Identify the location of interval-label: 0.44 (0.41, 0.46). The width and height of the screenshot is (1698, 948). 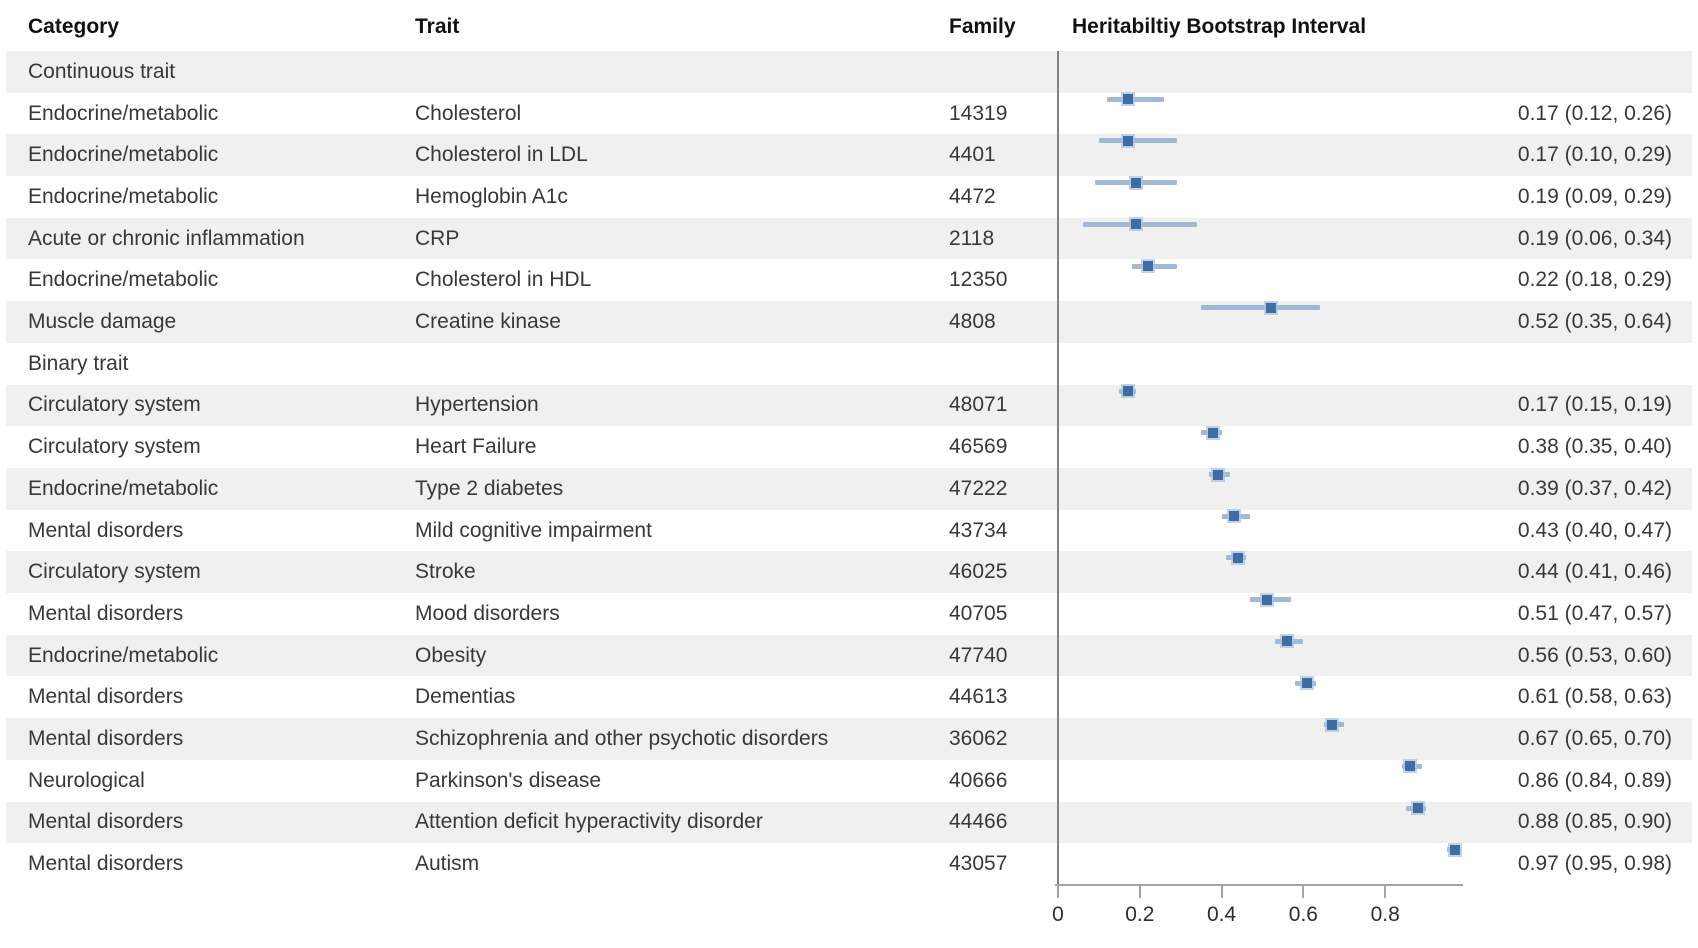
(1594, 572).